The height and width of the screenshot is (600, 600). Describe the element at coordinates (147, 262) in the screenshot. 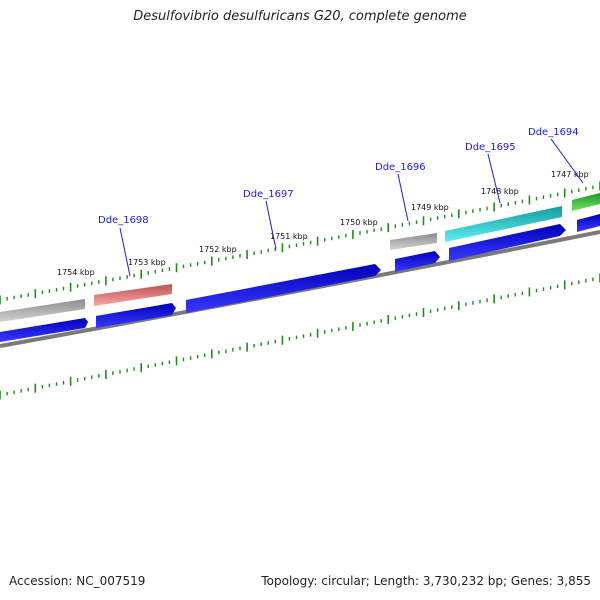

I see `tick-label-1753: 1753 kbp` at that location.